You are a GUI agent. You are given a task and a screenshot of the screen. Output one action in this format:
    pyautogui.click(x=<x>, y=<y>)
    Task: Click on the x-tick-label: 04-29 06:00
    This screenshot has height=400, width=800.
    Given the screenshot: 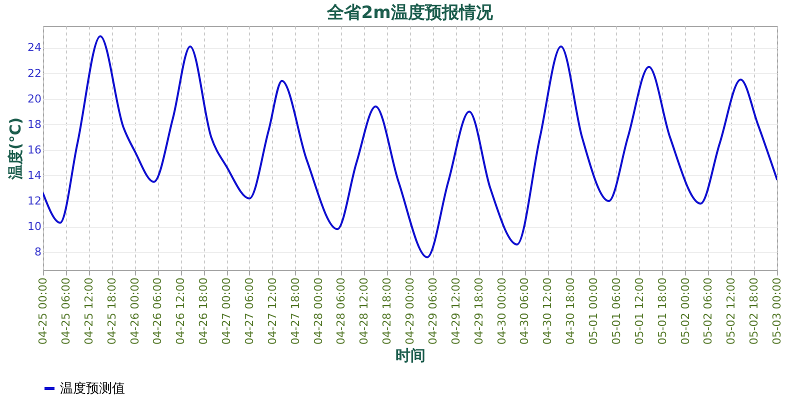 What is the action you would take?
    pyautogui.click(x=433, y=311)
    